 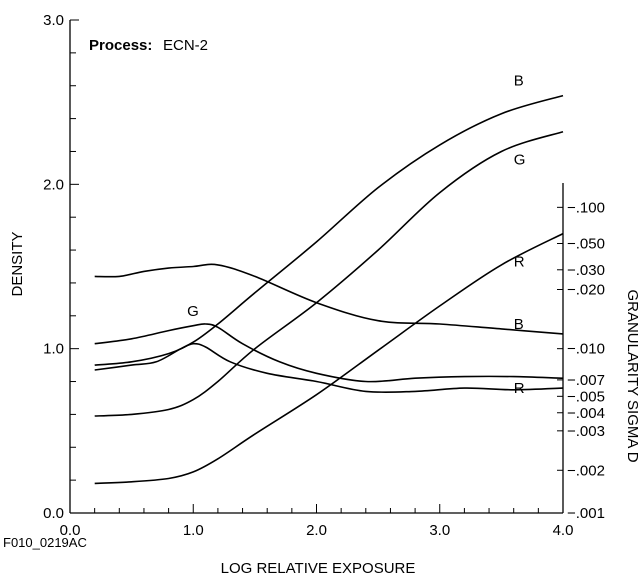 What do you see at coordinates (586, 413) in the screenshot?
I see `y2-tick-label: −.004` at bounding box center [586, 413].